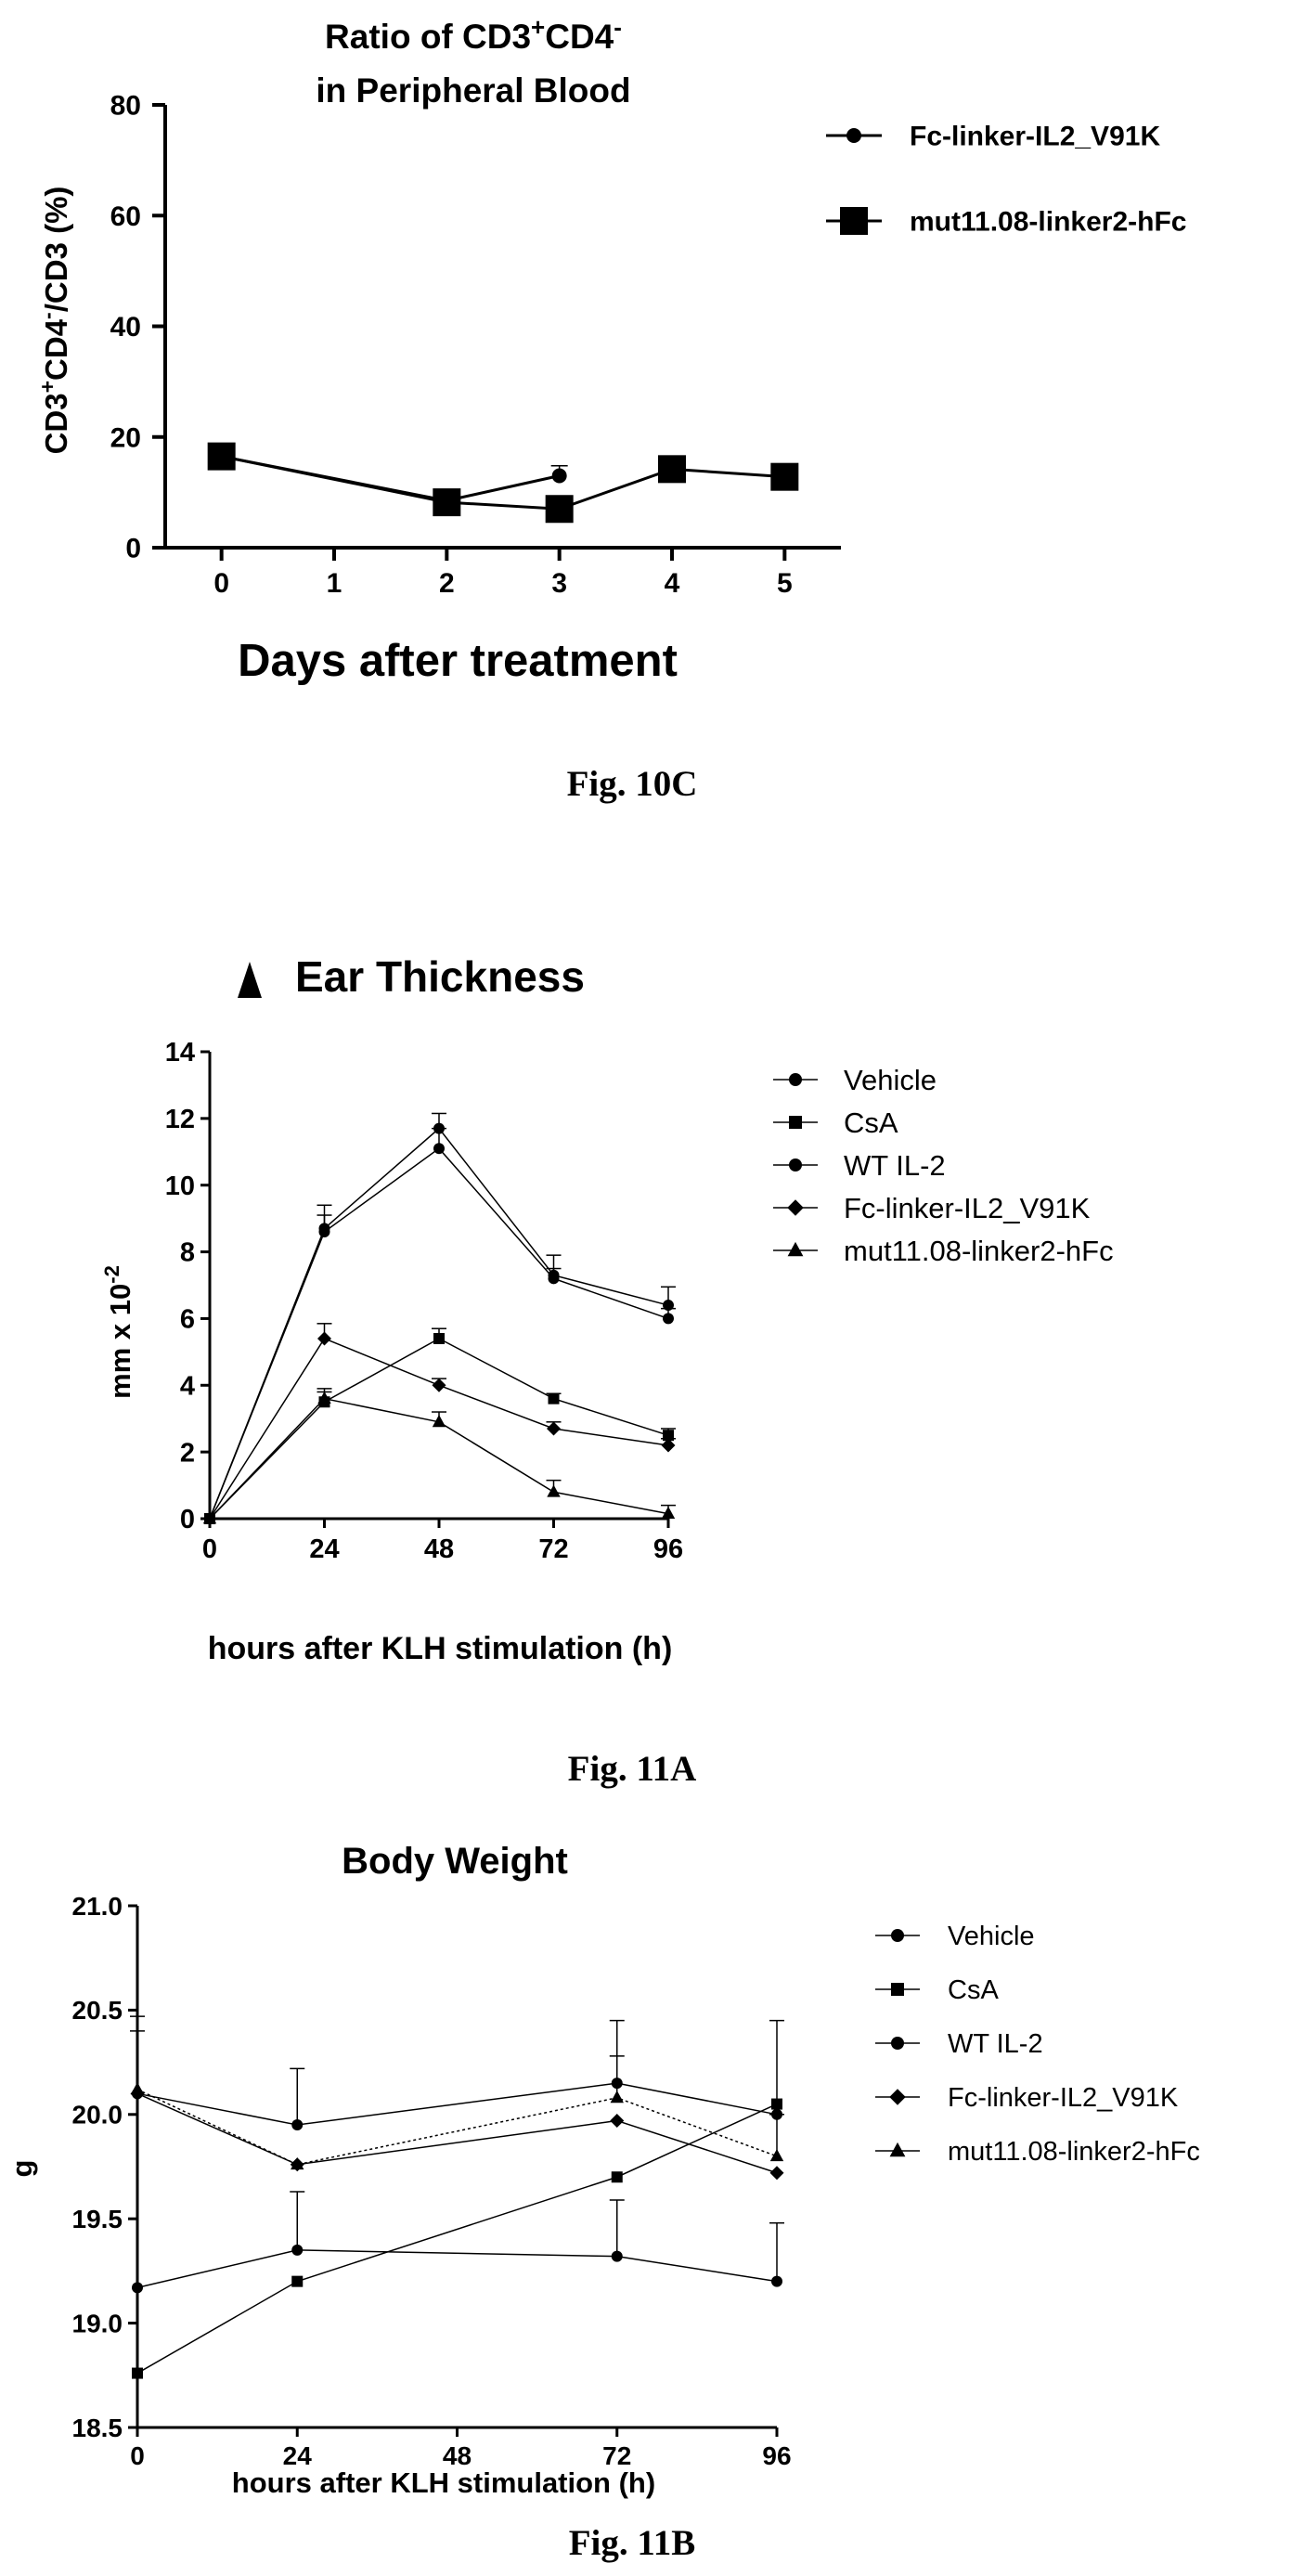 Image resolution: width=1305 pixels, height=2576 pixels. What do you see at coordinates (447, 583) in the screenshot?
I see `x-tick-label: 2` at bounding box center [447, 583].